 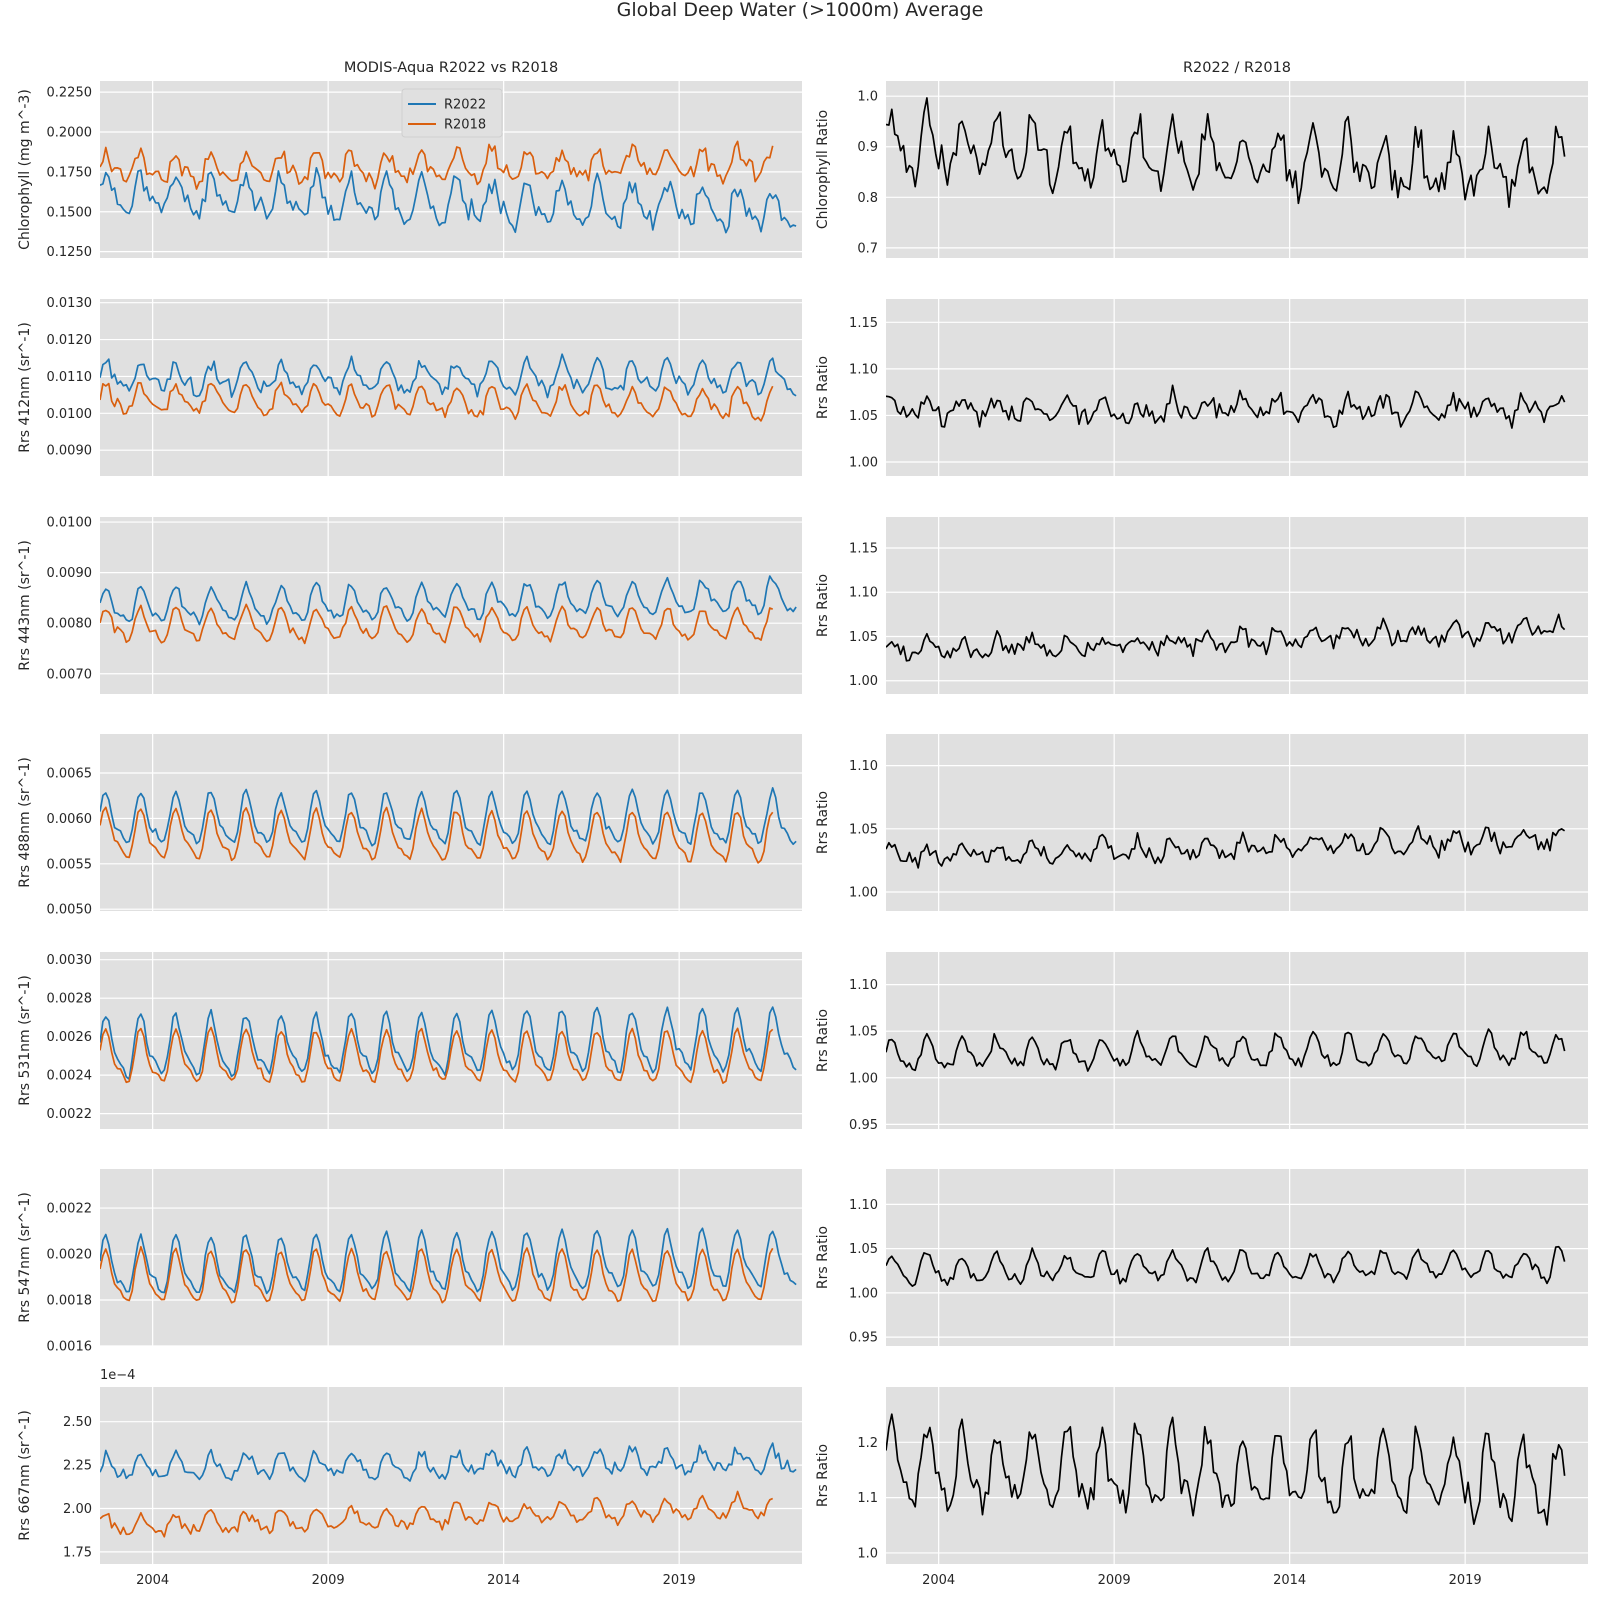 What do you see at coordinates (70, 960) in the screenshot?
I see `y-tick-label: 0.0030` at bounding box center [70, 960].